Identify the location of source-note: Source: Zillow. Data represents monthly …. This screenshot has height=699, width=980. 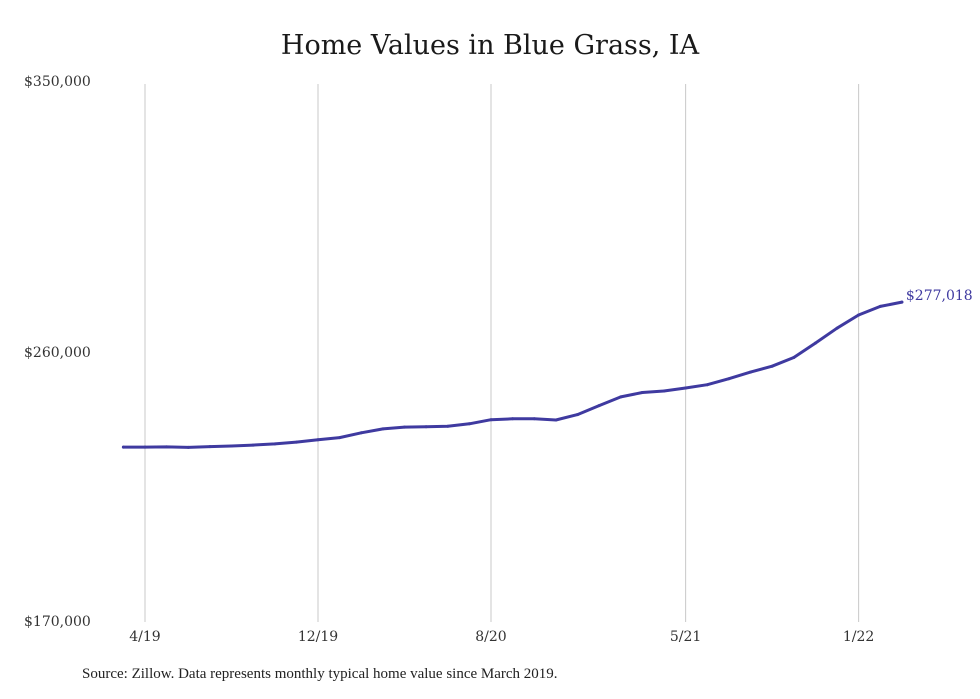
(320, 674).